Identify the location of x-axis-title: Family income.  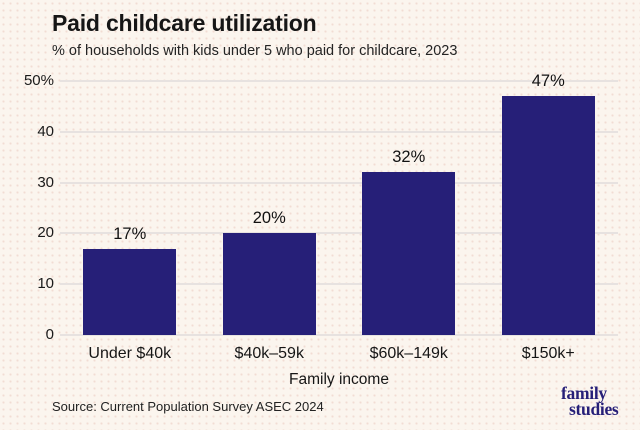
(339, 379).